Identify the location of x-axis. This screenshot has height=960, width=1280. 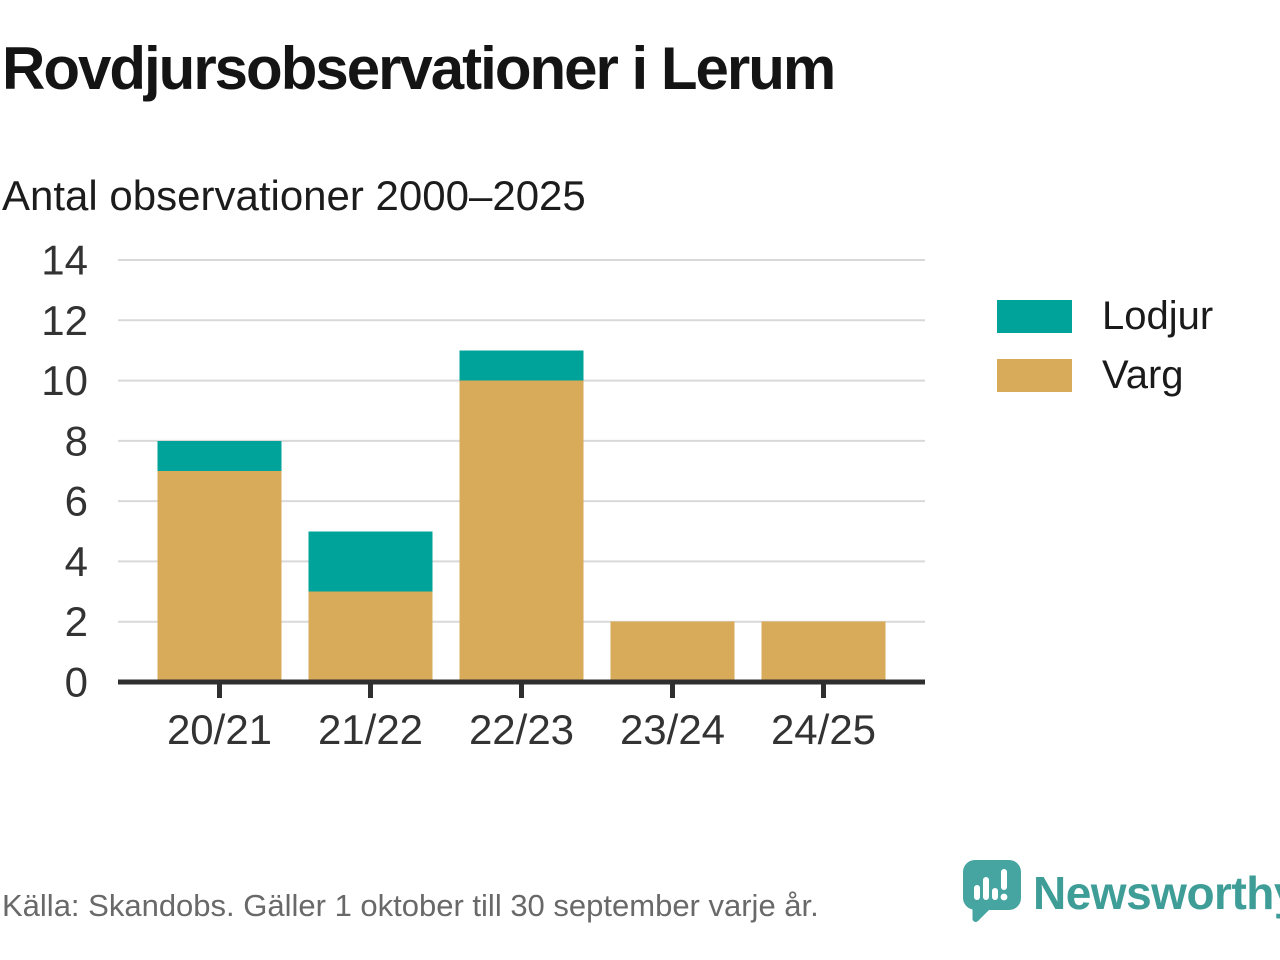
(521, 688).